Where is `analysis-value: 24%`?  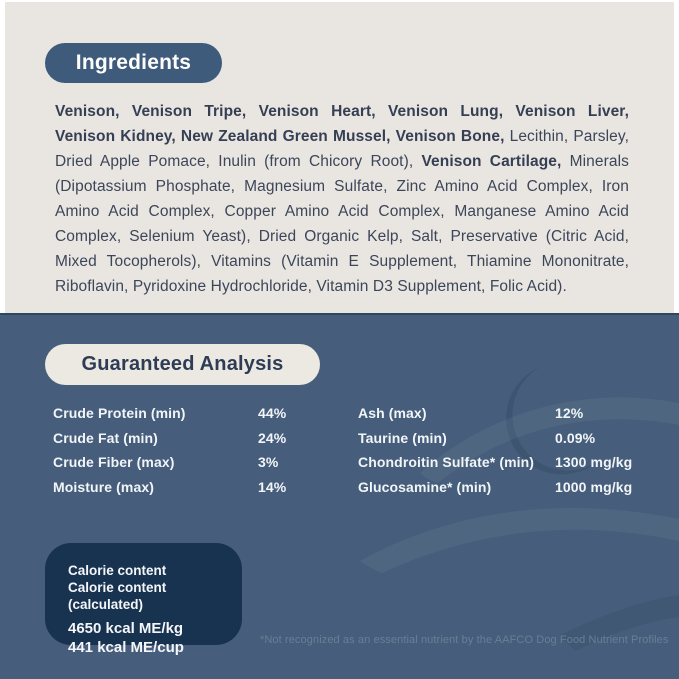 analysis-value: 24% is located at coordinates (272, 437).